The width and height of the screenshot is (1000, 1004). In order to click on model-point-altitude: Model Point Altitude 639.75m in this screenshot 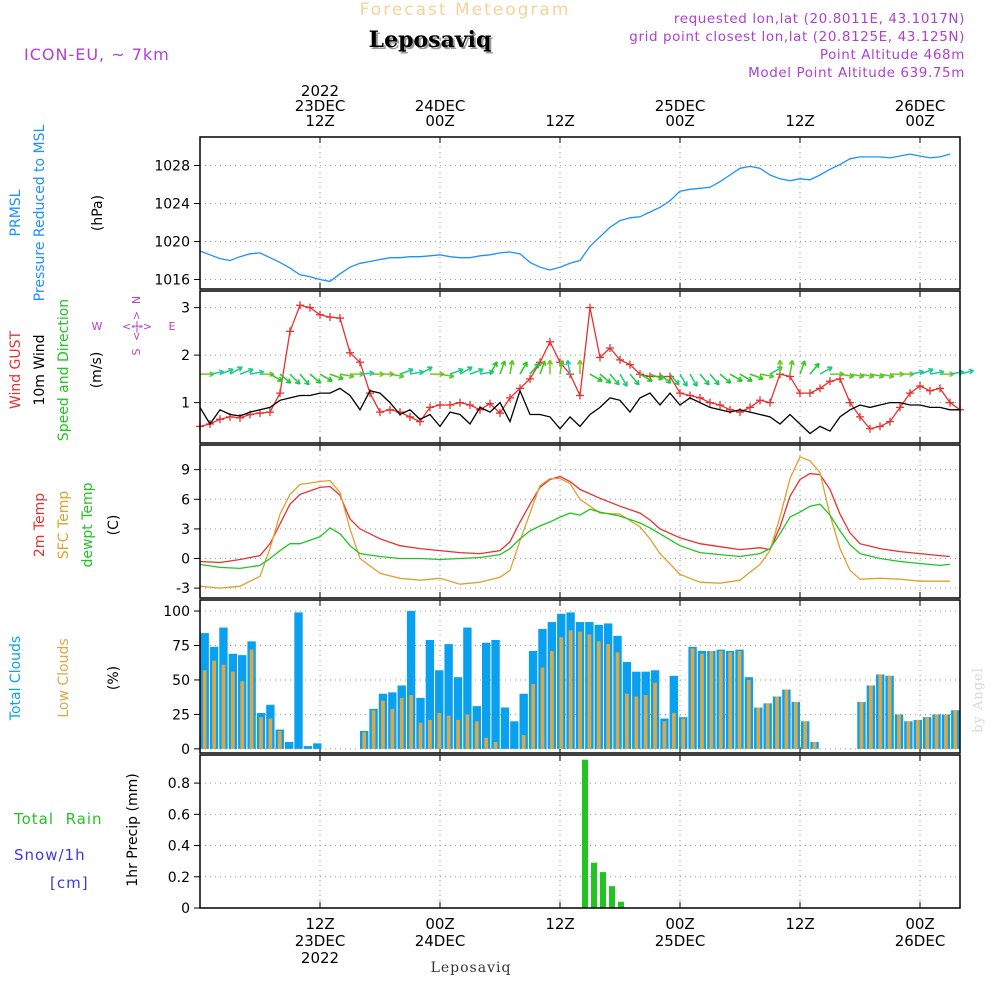, I will do `click(856, 73)`.